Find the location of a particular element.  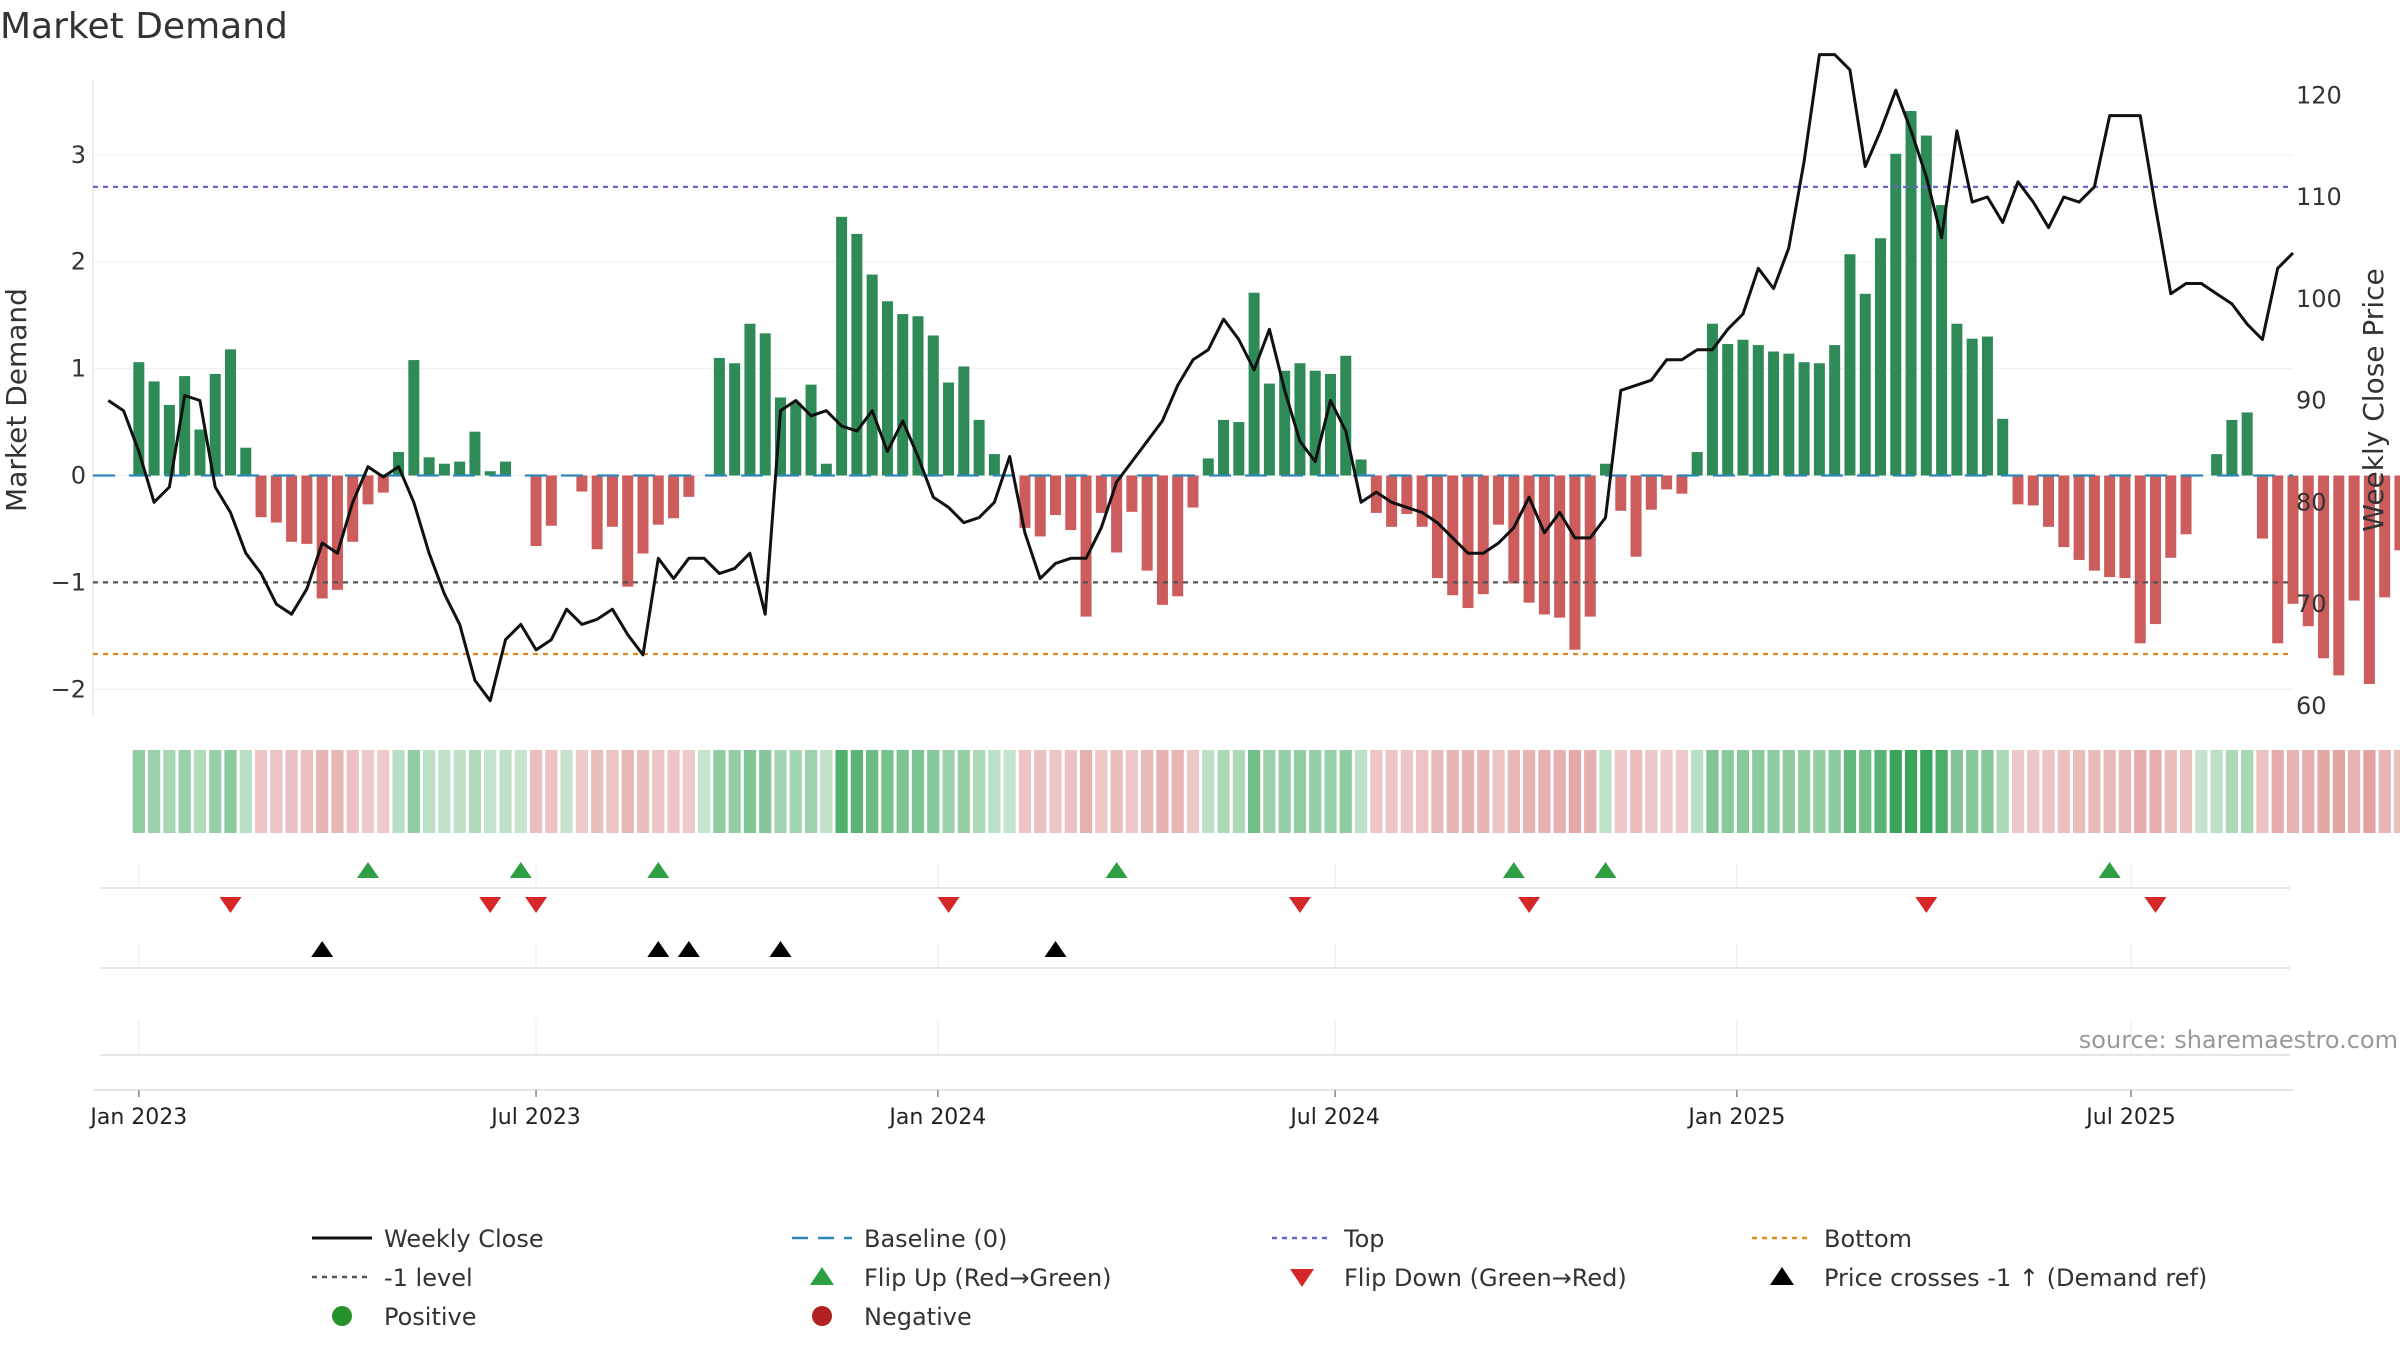

legend-item: Flip Up (Red→Green) is located at coordinates (961, 1278).